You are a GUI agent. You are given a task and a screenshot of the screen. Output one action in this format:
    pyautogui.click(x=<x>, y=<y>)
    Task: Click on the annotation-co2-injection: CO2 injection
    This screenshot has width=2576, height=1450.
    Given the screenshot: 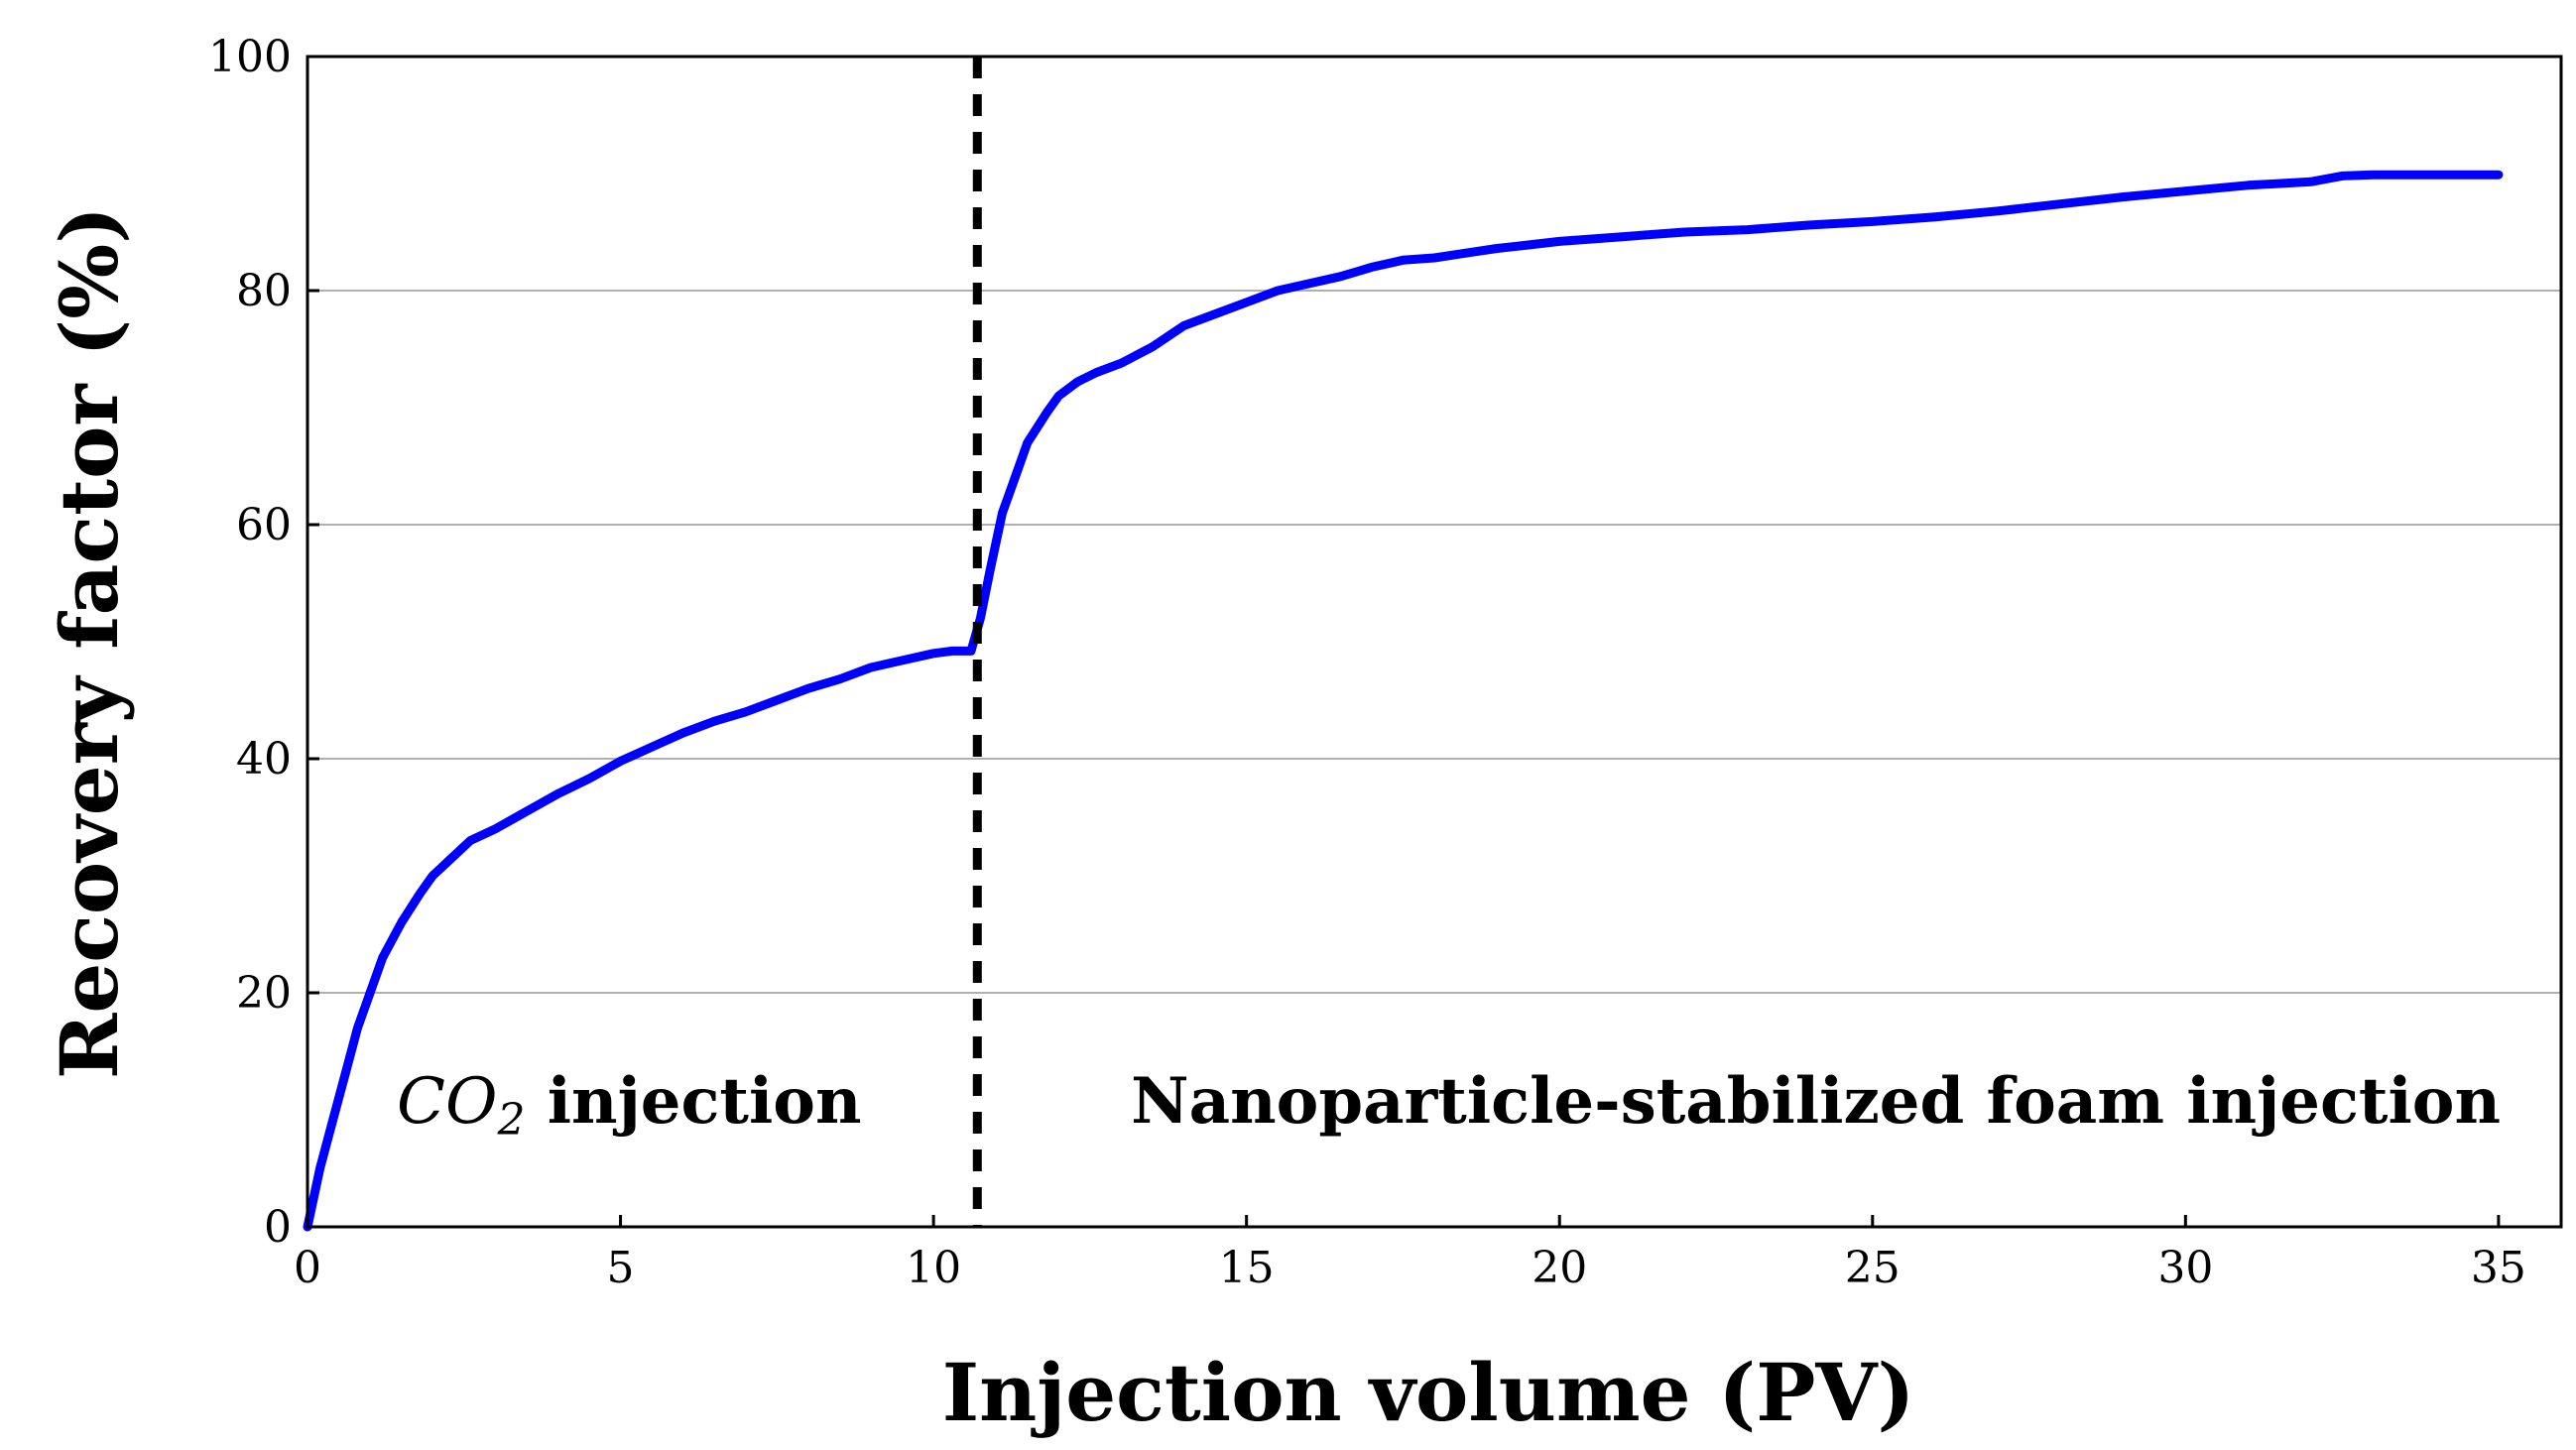 What is the action you would take?
    pyautogui.click(x=629, y=1105)
    